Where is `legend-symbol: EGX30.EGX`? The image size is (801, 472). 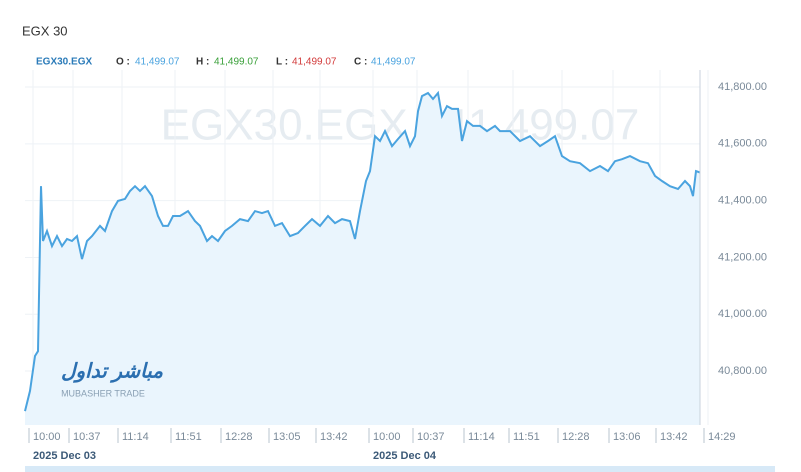 legend-symbol: EGX30.EGX is located at coordinates (64, 62).